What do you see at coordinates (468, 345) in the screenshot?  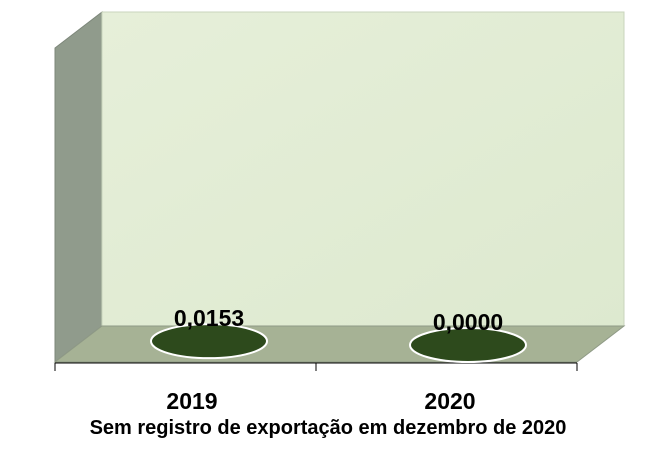 I see `bar-2020` at bounding box center [468, 345].